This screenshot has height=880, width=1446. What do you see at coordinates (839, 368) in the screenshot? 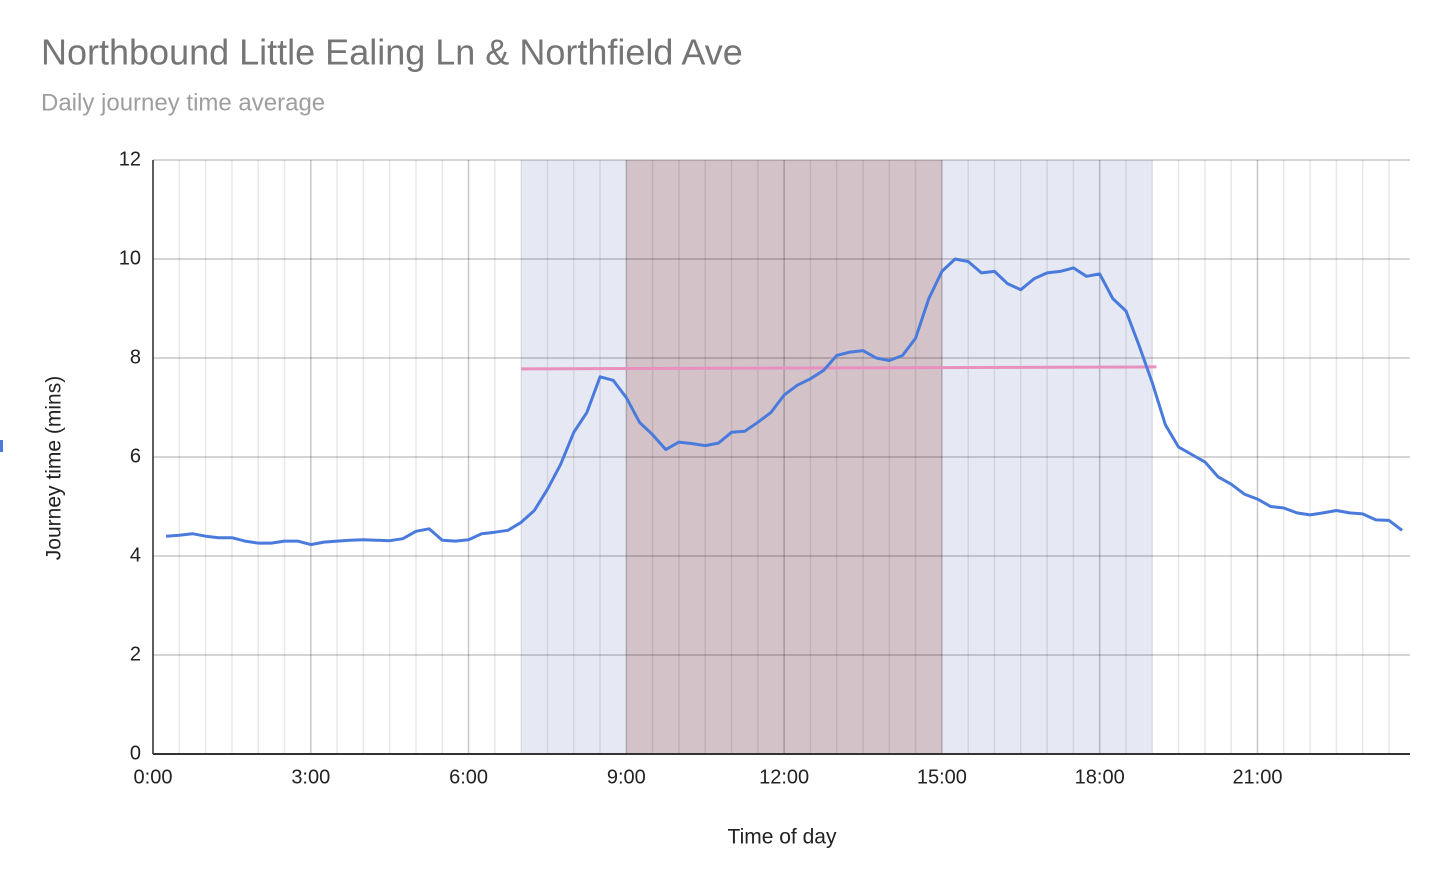
I see `reference-line` at bounding box center [839, 368].